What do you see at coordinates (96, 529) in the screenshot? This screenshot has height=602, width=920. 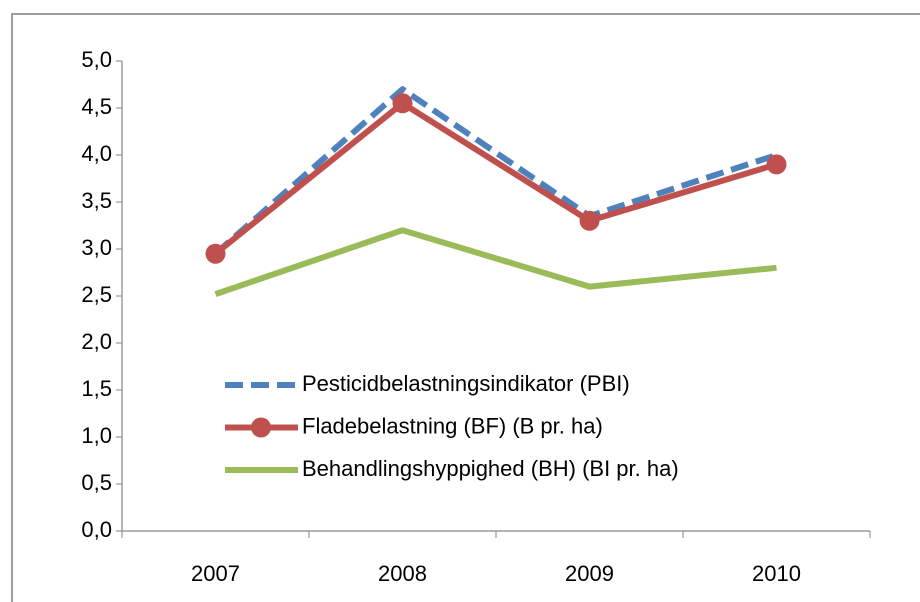 I see `y-tick-label: 0,0` at bounding box center [96, 529].